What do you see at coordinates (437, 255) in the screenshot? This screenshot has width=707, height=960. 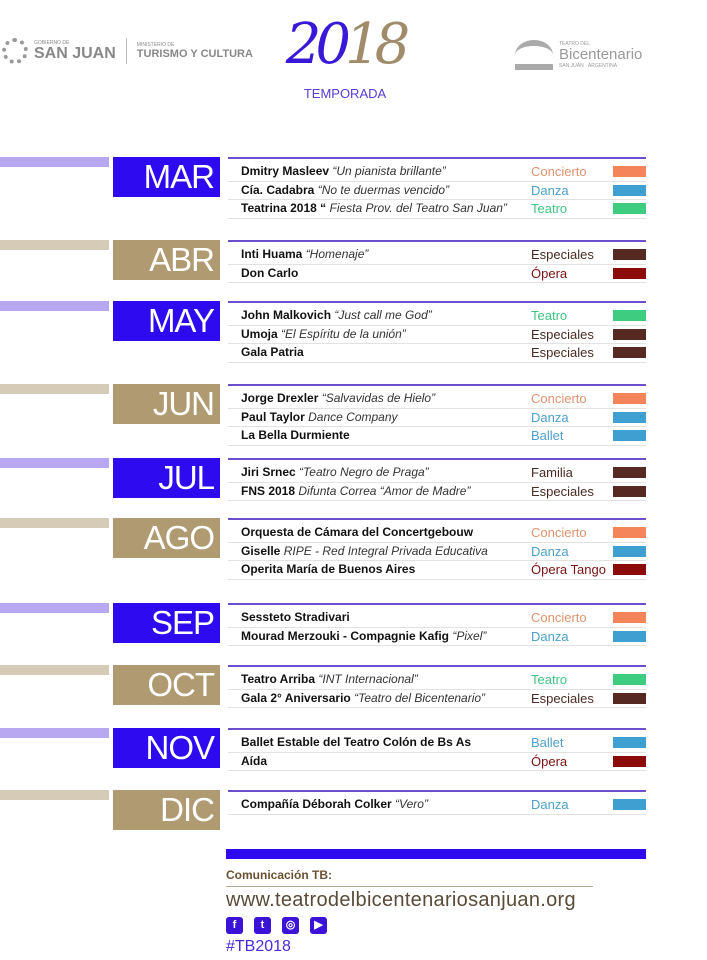 I see `event-row: Inti Huama “Homenaje” Especiales` at bounding box center [437, 255].